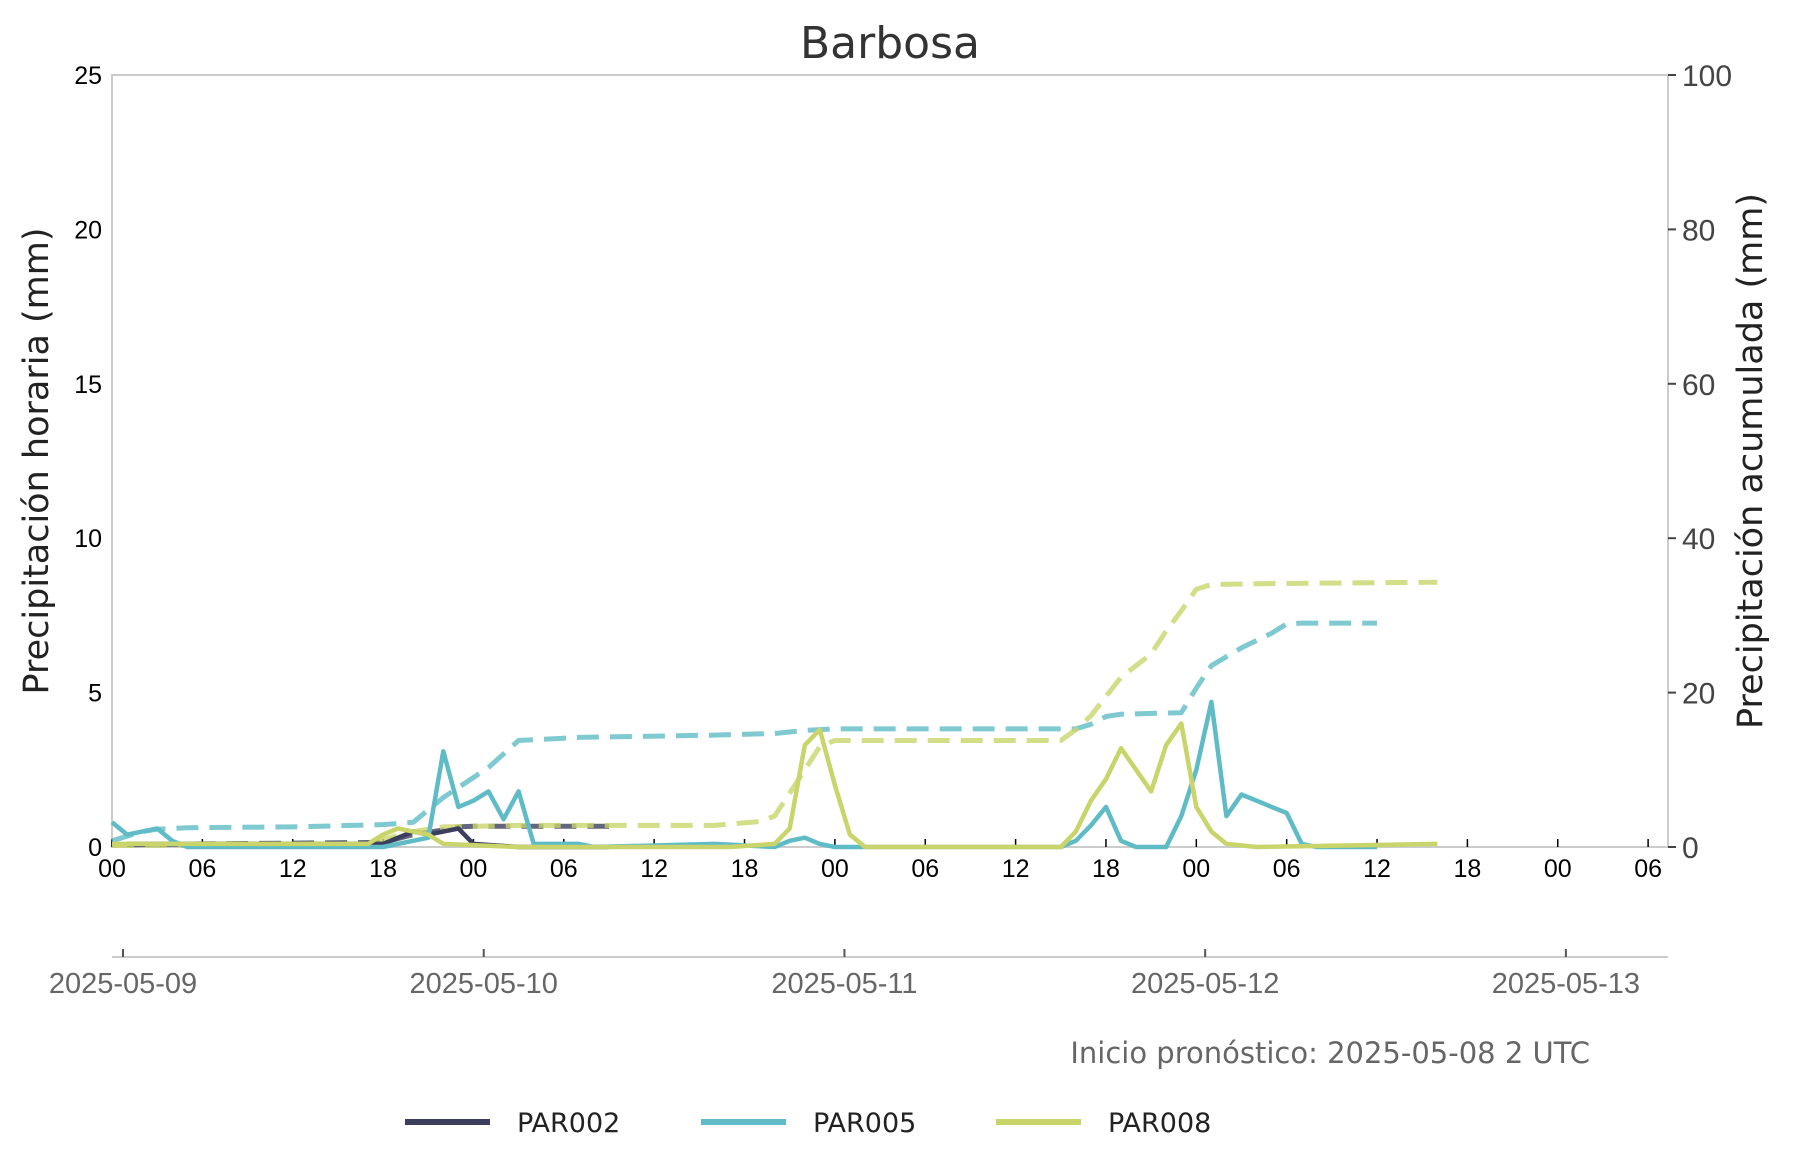  Describe the element at coordinates (1698, 694) in the screenshot. I see `right-tick-label: 20` at that location.